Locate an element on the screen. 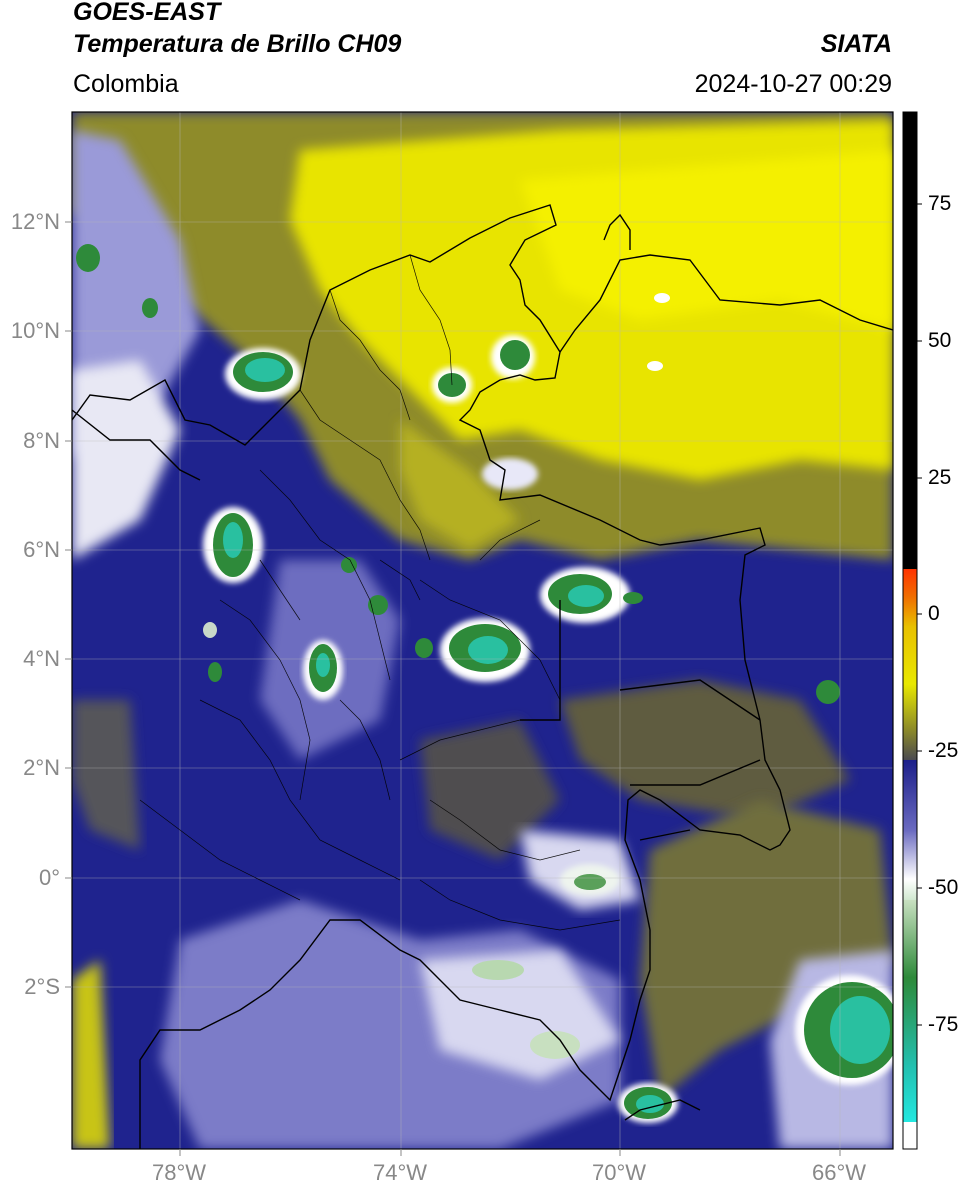 This screenshot has width=966, height=1190. colorbar-label-minus50: -50 is located at coordinates (943, 887).